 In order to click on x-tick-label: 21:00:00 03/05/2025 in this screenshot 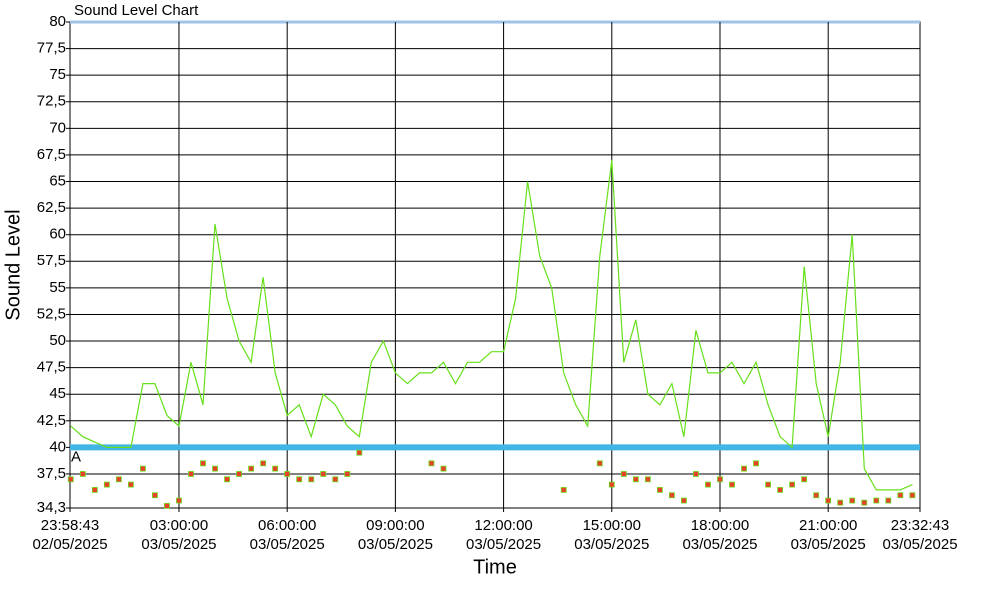, I will do `click(828, 535)`.